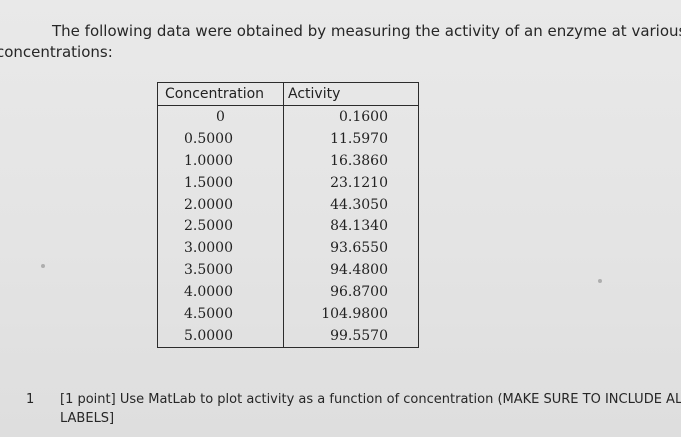 The height and width of the screenshot is (437, 681). What do you see at coordinates (351, 138) in the screenshot?
I see `activity-cell: 11.5970` at bounding box center [351, 138].